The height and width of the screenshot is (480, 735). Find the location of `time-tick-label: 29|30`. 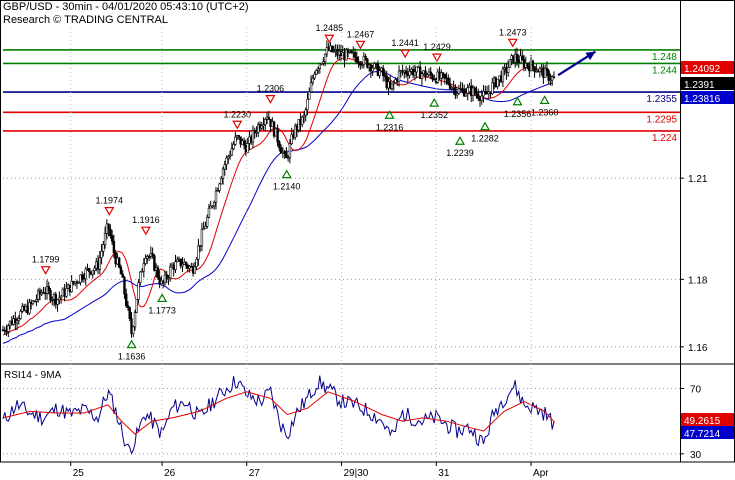

time-tick-label: 29|30 is located at coordinates (356, 473).